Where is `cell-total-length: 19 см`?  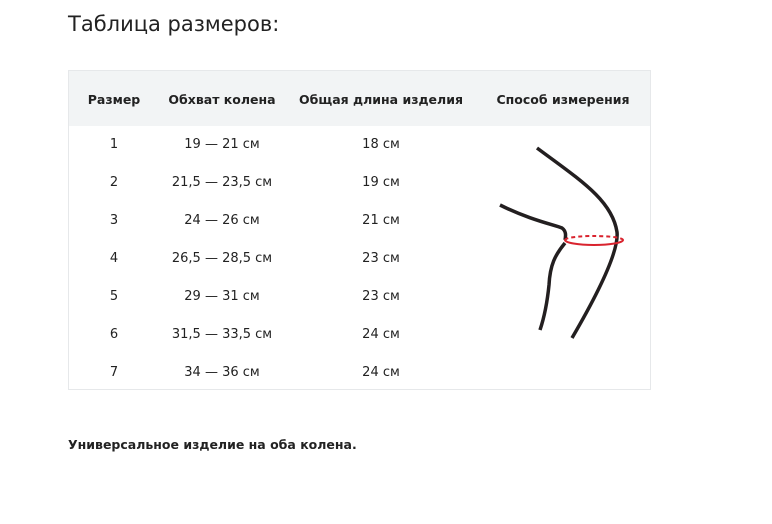
cell-total-length: 19 см is located at coordinates (381, 182).